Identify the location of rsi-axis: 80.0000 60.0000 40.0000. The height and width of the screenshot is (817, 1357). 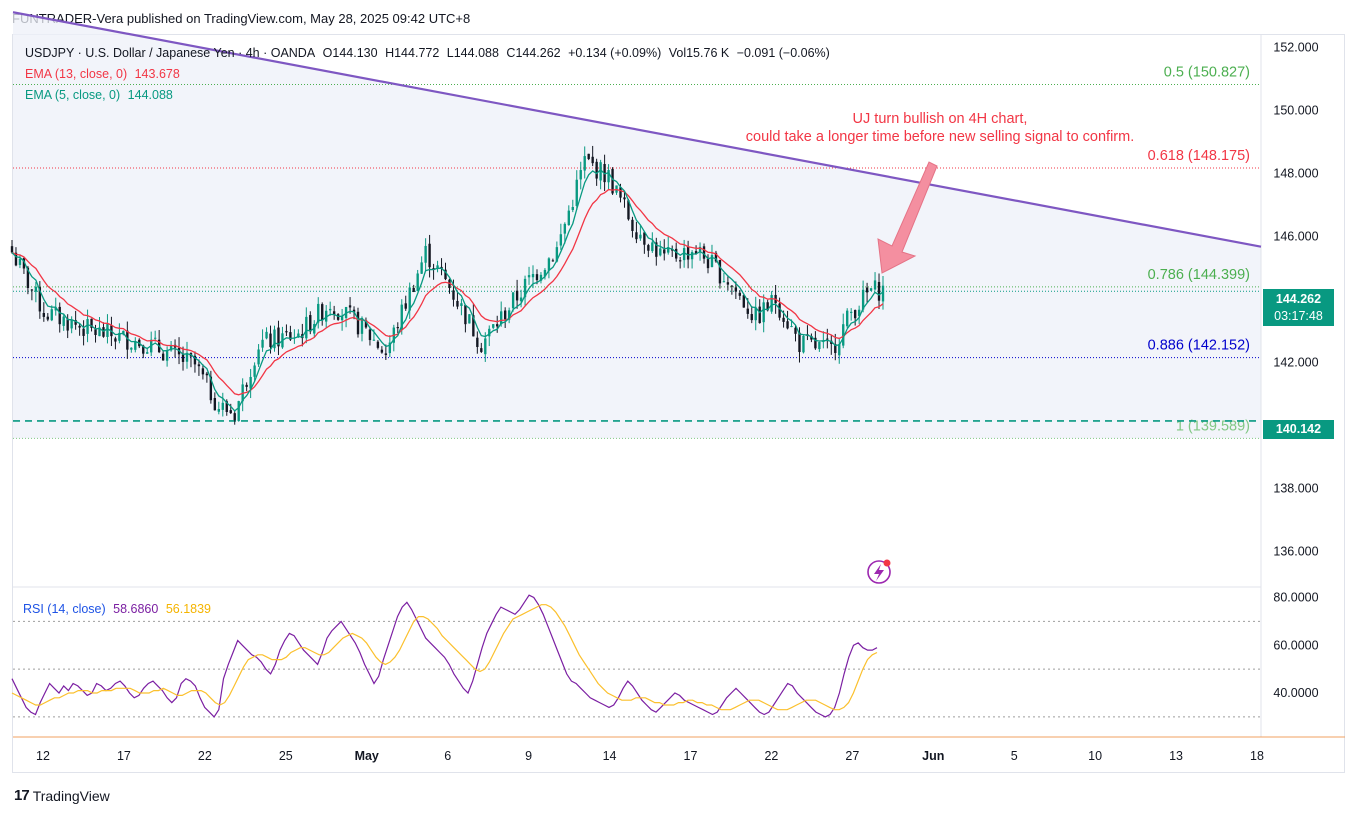
(1295, 645).